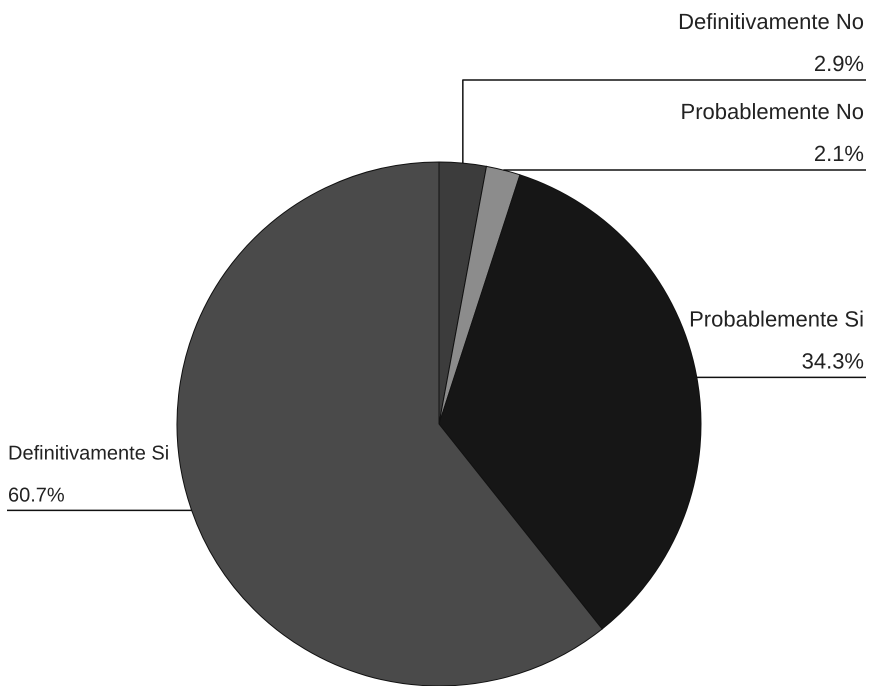 This screenshot has width=871, height=686. Describe the element at coordinates (772, 111) in the screenshot. I see `slice-label: Probablemente No` at that location.